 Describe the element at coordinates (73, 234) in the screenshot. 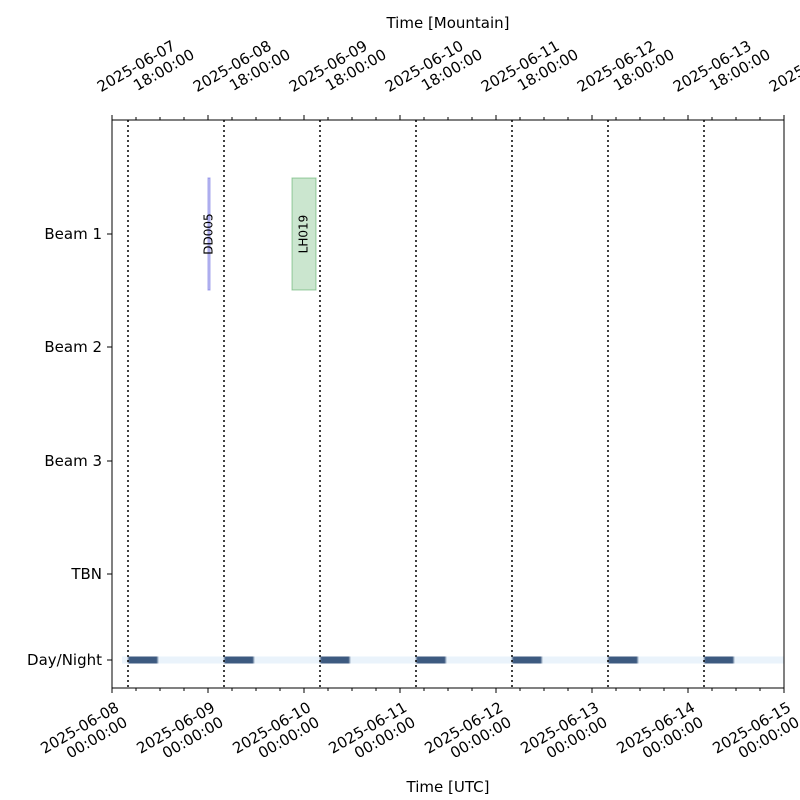

I see `y-tick-label: Beam 1` at that location.